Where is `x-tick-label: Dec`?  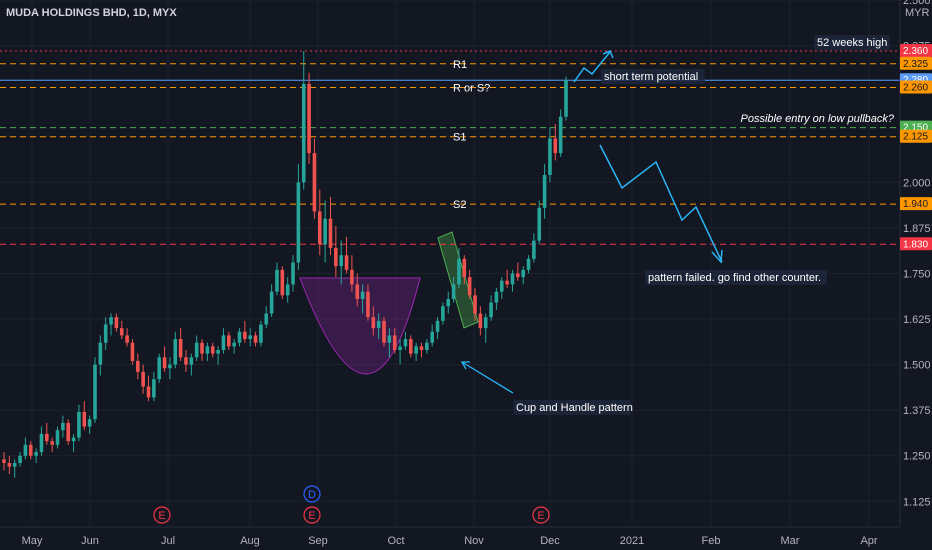 x-tick-label: Dec is located at coordinates (550, 541).